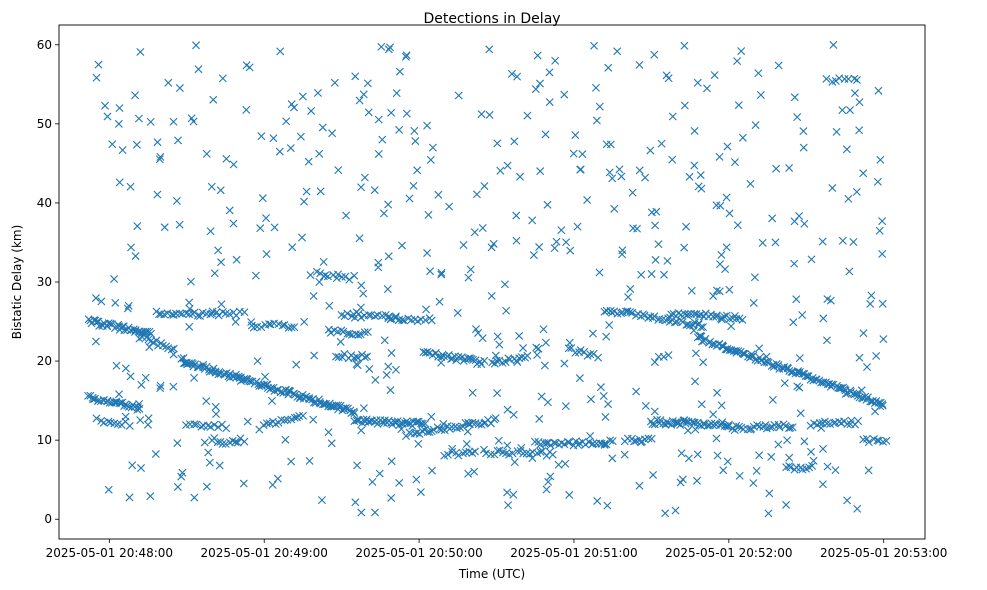 The width and height of the screenshot is (987, 590). Describe the element at coordinates (44, 45) in the screenshot. I see `y-tick-label-6: 60` at that location.